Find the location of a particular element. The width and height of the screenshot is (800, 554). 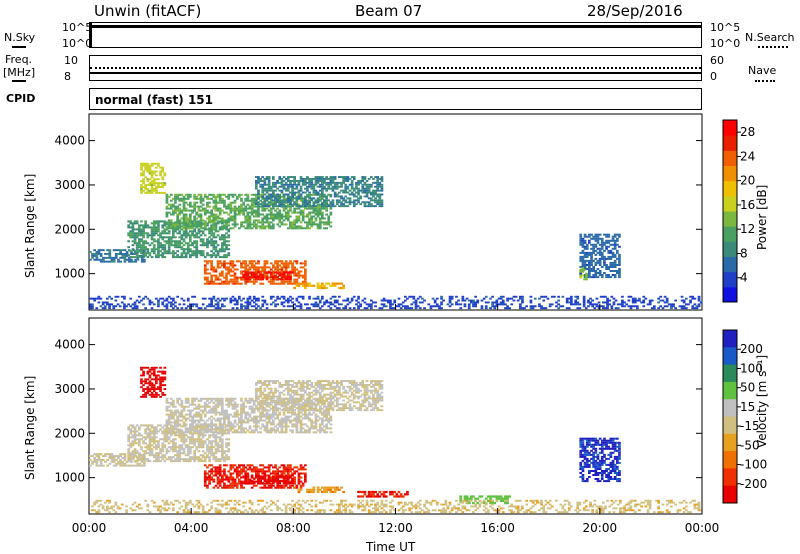

xtick-label-1: 04:00 is located at coordinates (191, 528).